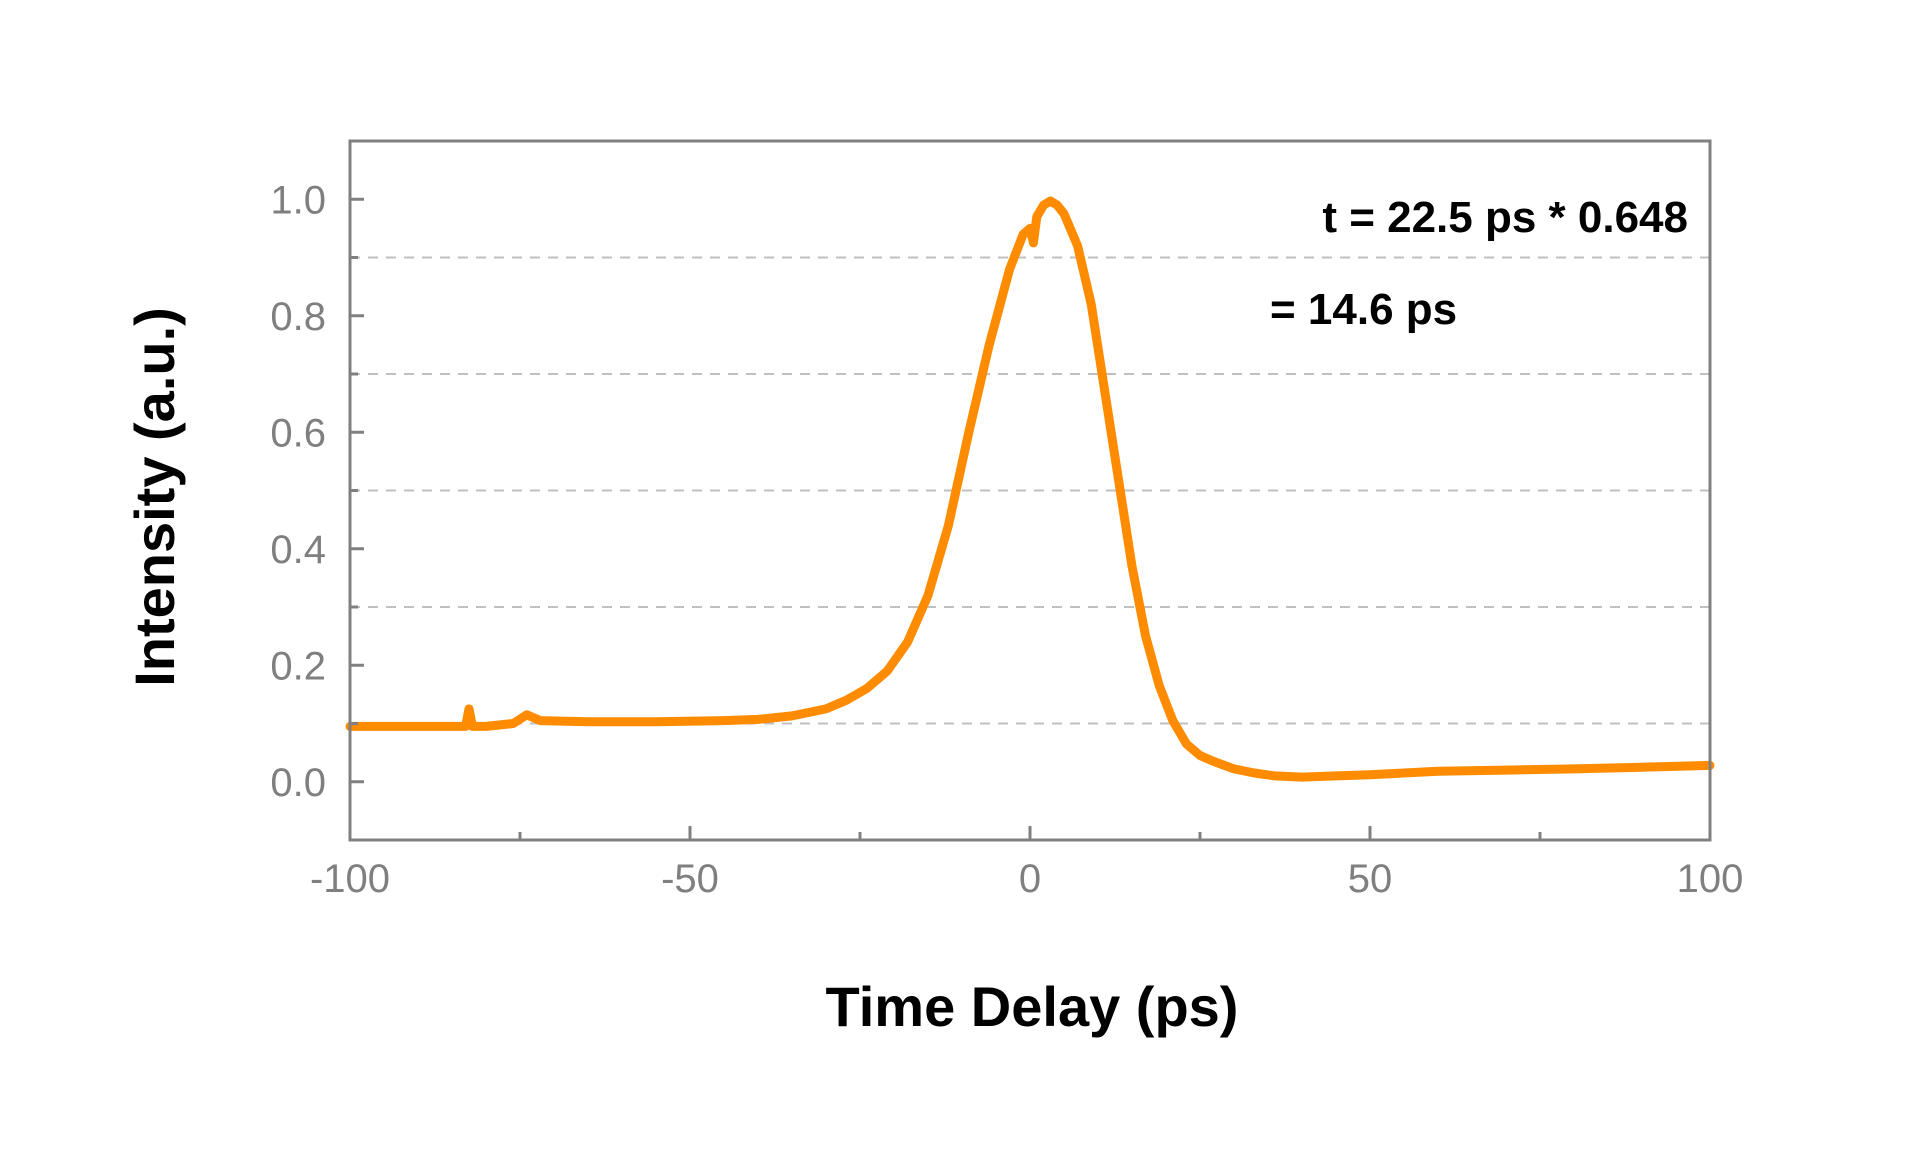 Image resolution: width=1920 pixels, height=1152 pixels. Describe the element at coordinates (1710, 879) in the screenshot. I see `x-tick-label-4: 100` at that location.